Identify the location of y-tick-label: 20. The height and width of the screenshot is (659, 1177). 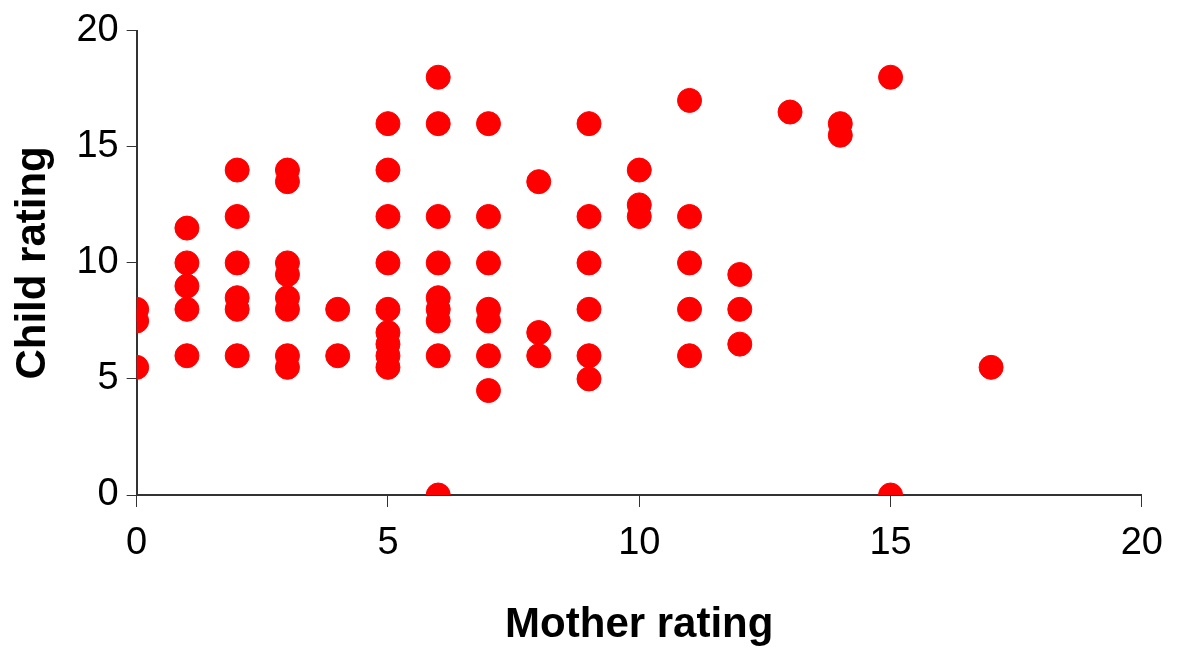
(97, 28).